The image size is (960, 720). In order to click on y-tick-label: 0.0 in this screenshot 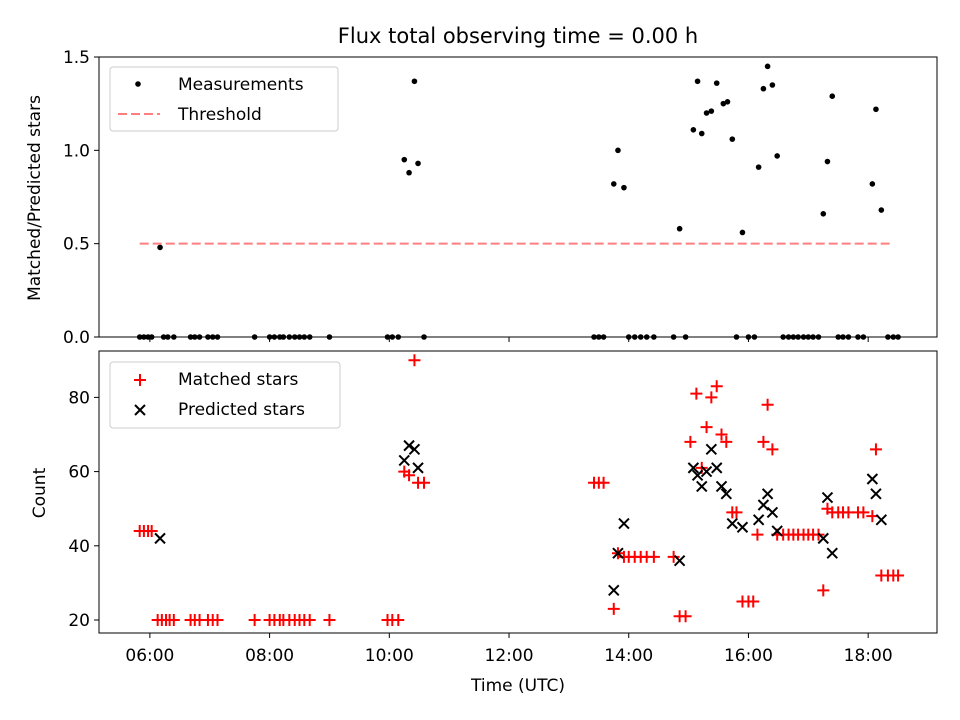, I will do `click(76, 338)`.